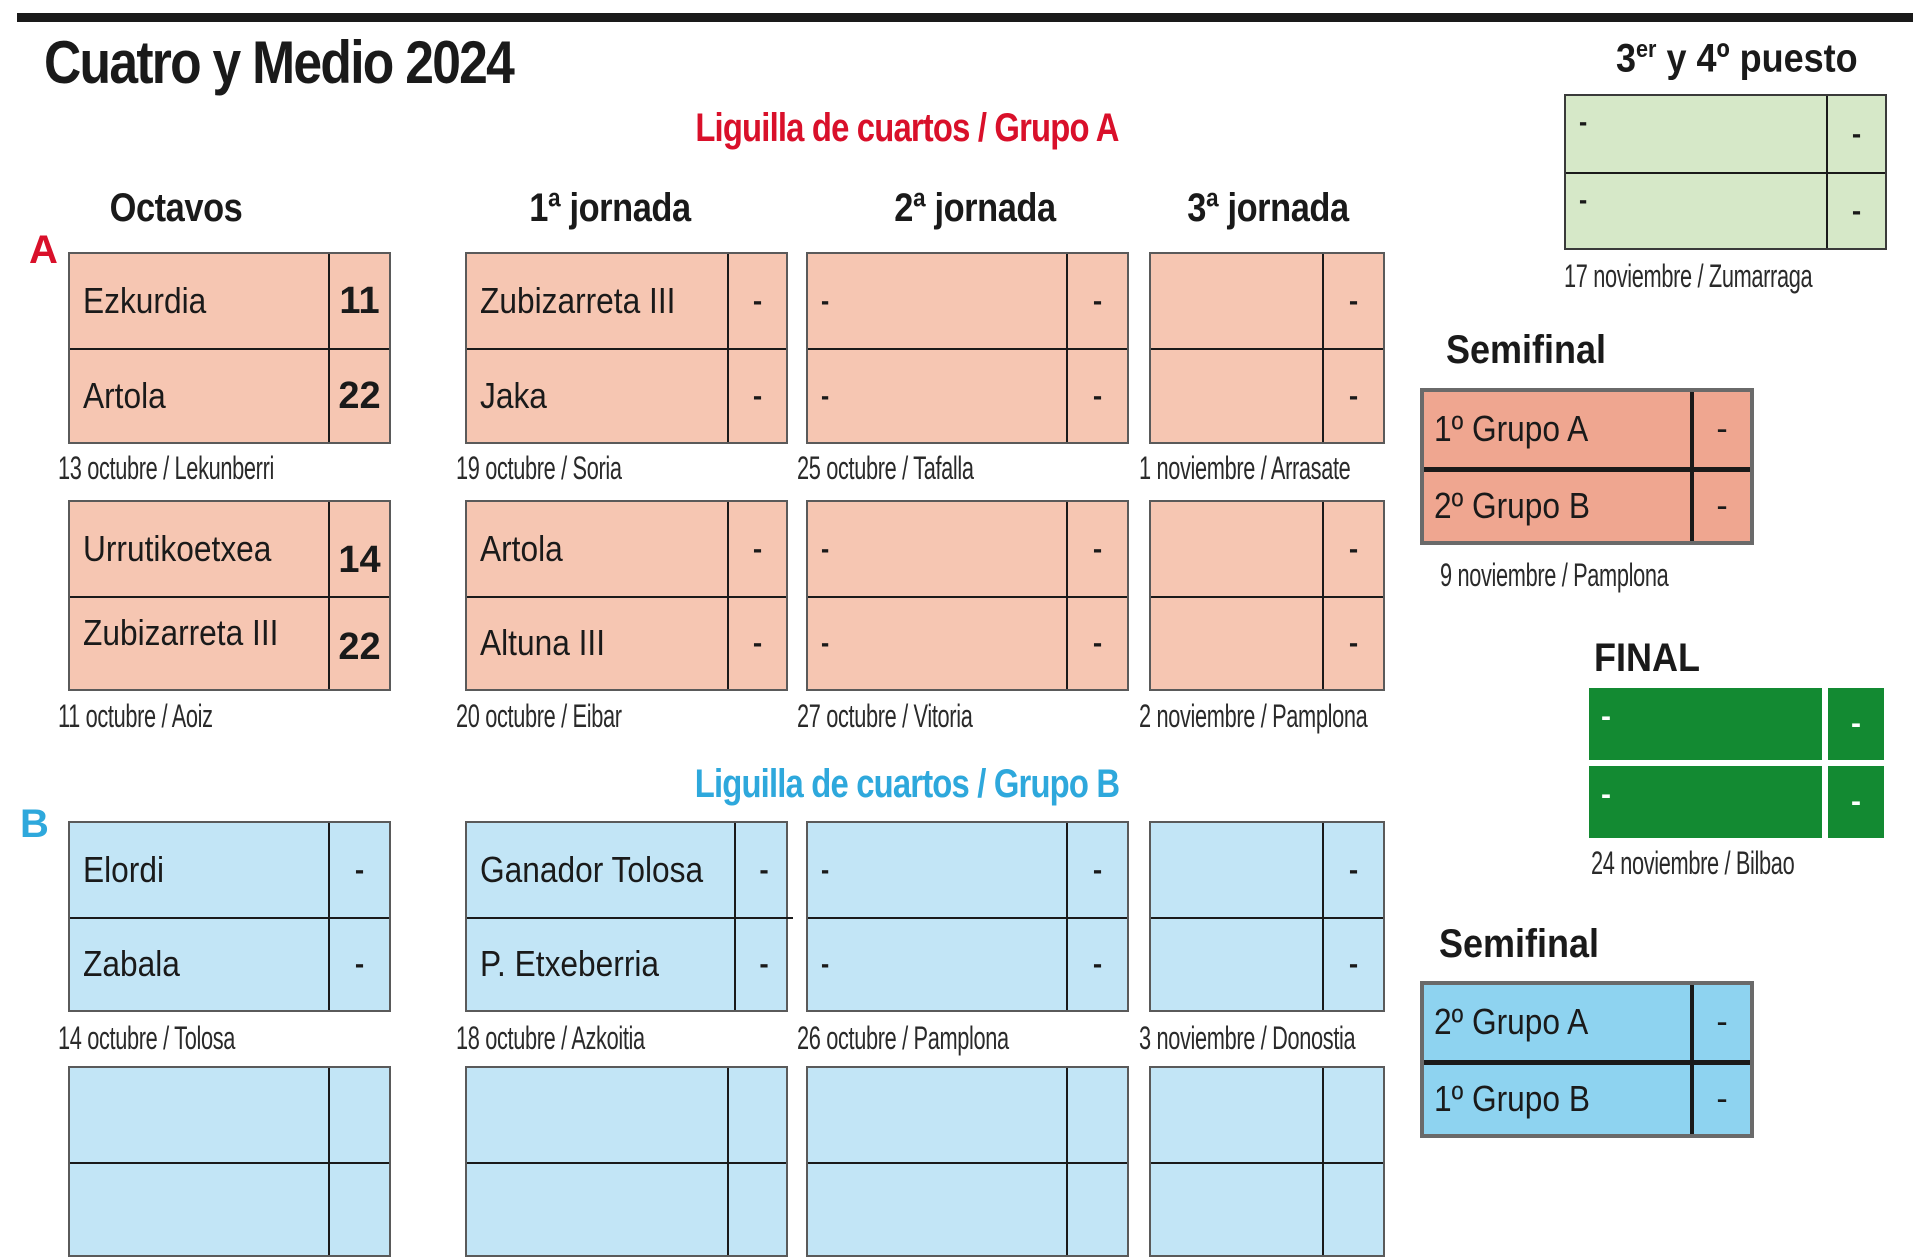  Describe the element at coordinates (626, 395) in the screenshot. I see `match-row: Jaka -` at that location.